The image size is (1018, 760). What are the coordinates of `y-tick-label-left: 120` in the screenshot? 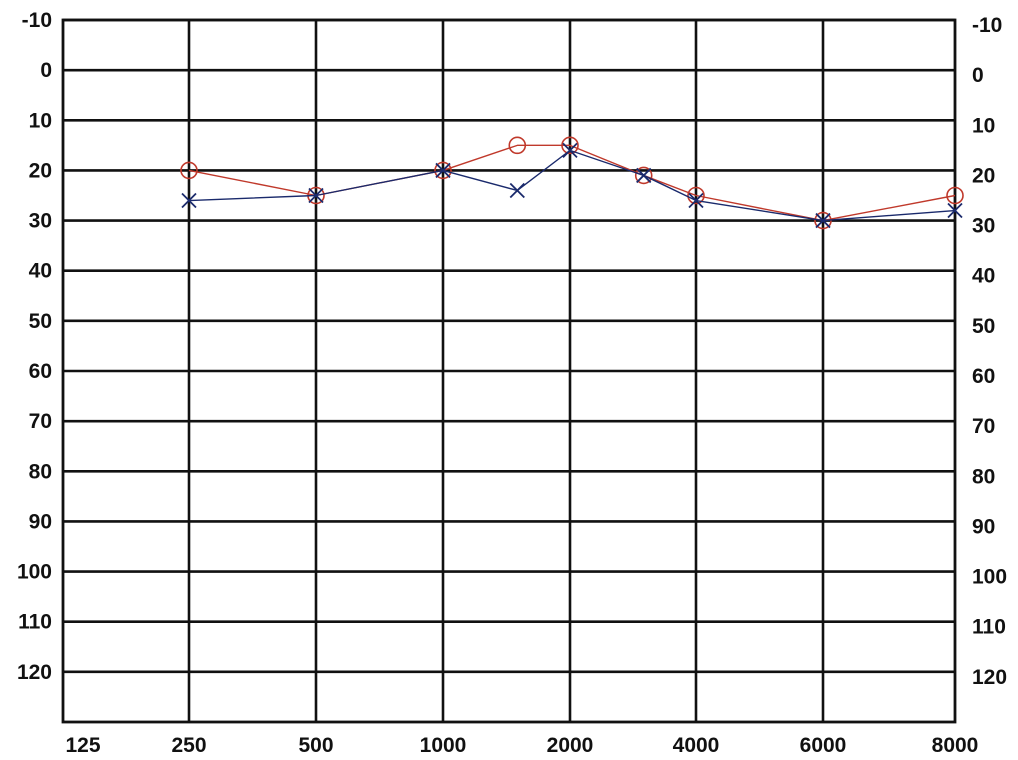 It's located at (34, 672).